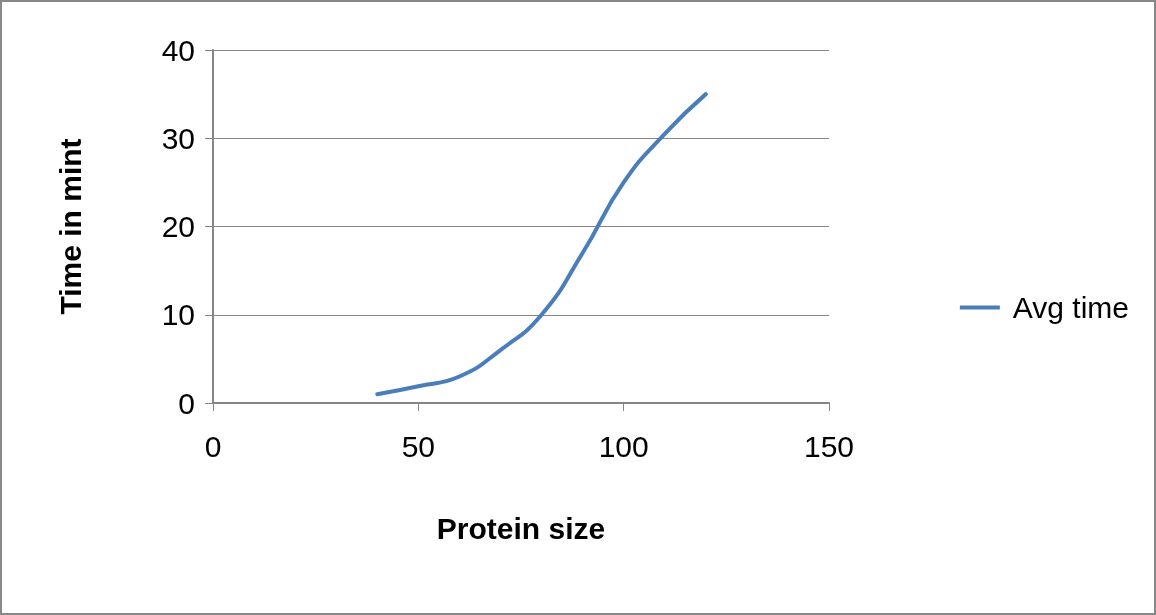 This screenshot has height=615, width=1156. I want to click on y-tick-label: 40, so click(178, 50).